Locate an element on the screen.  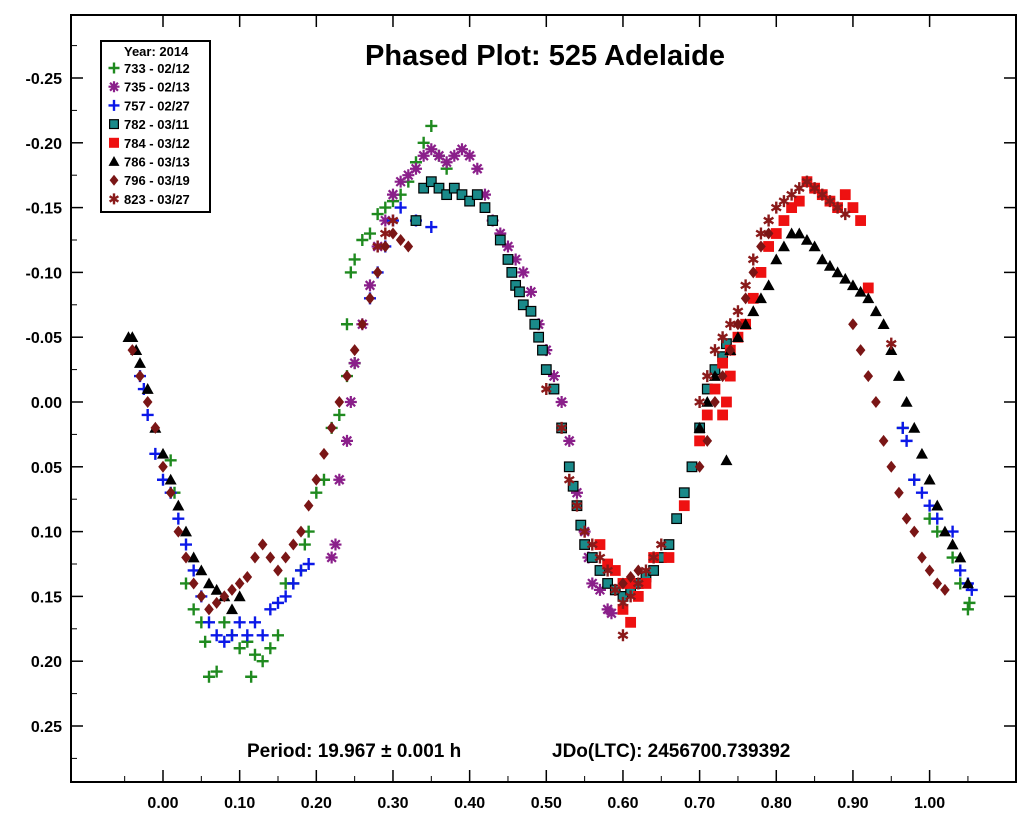
legend-label: 757 - 02/27 is located at coordinates (157, 105).